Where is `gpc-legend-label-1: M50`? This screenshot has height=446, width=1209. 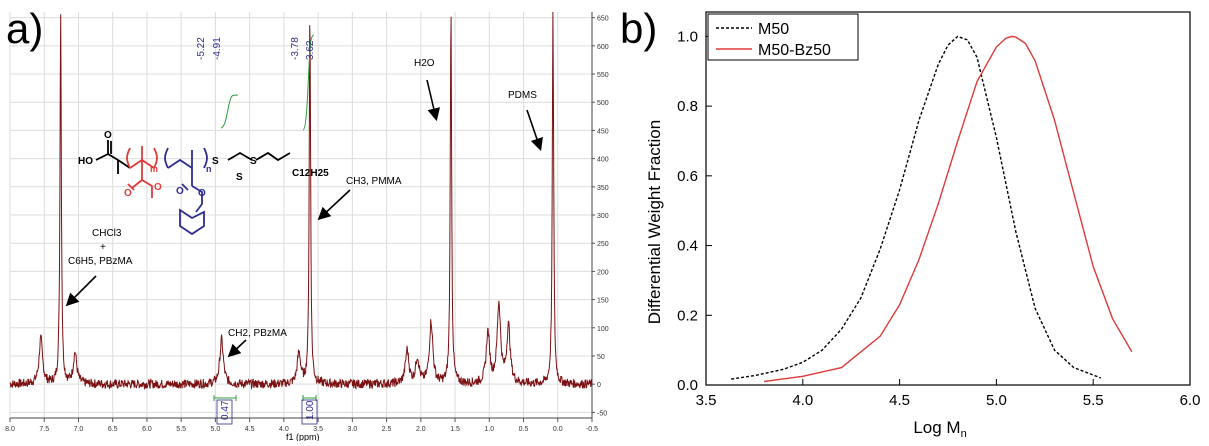
gpc-legend-label-1: M50 is located at coordinates (773, 29).